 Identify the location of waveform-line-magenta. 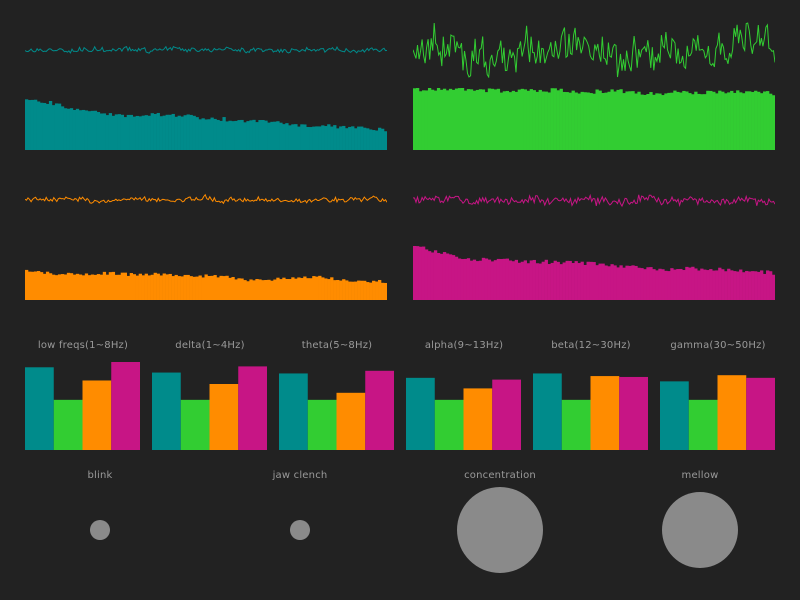
(594, 200).